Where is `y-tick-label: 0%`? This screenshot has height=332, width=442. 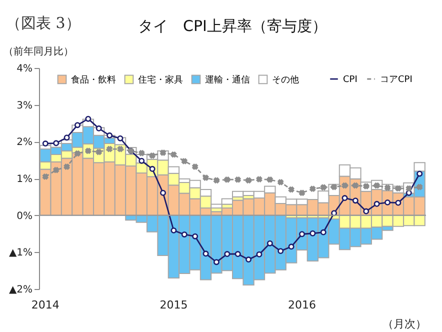 y-tick-label: 0% is located at coordinates (24, 216).